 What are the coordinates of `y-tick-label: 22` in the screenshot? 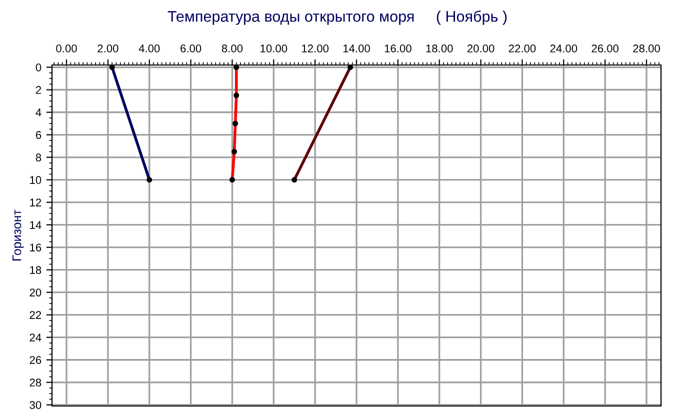 It's located at (36, 315).